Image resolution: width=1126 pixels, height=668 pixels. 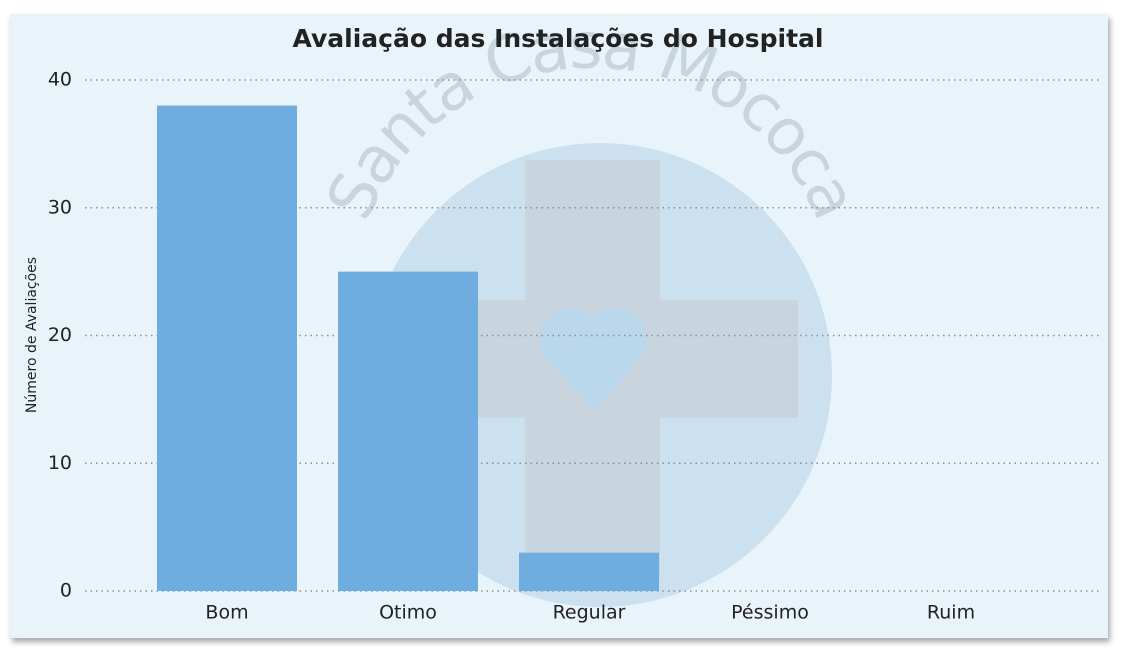 I want to click on x-tick-label: Bom, so click(x=226, y=613).